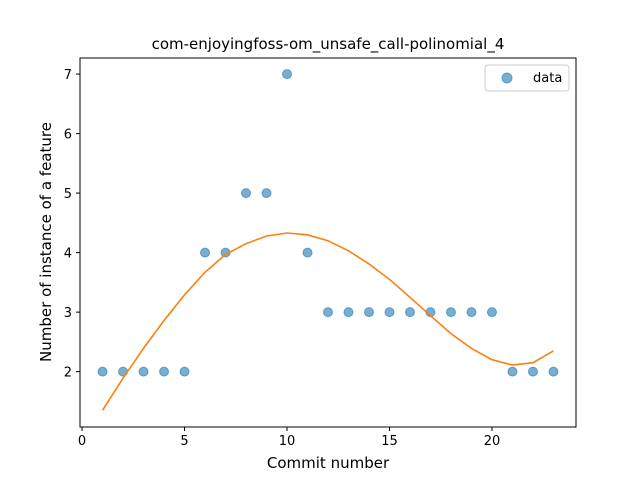 The height and width of the screenshot is (480, 640). What do you see at coordinates (68, 373) in the screenshot?
I see `y-tick-label: 2` at bounding box center [68, 373].